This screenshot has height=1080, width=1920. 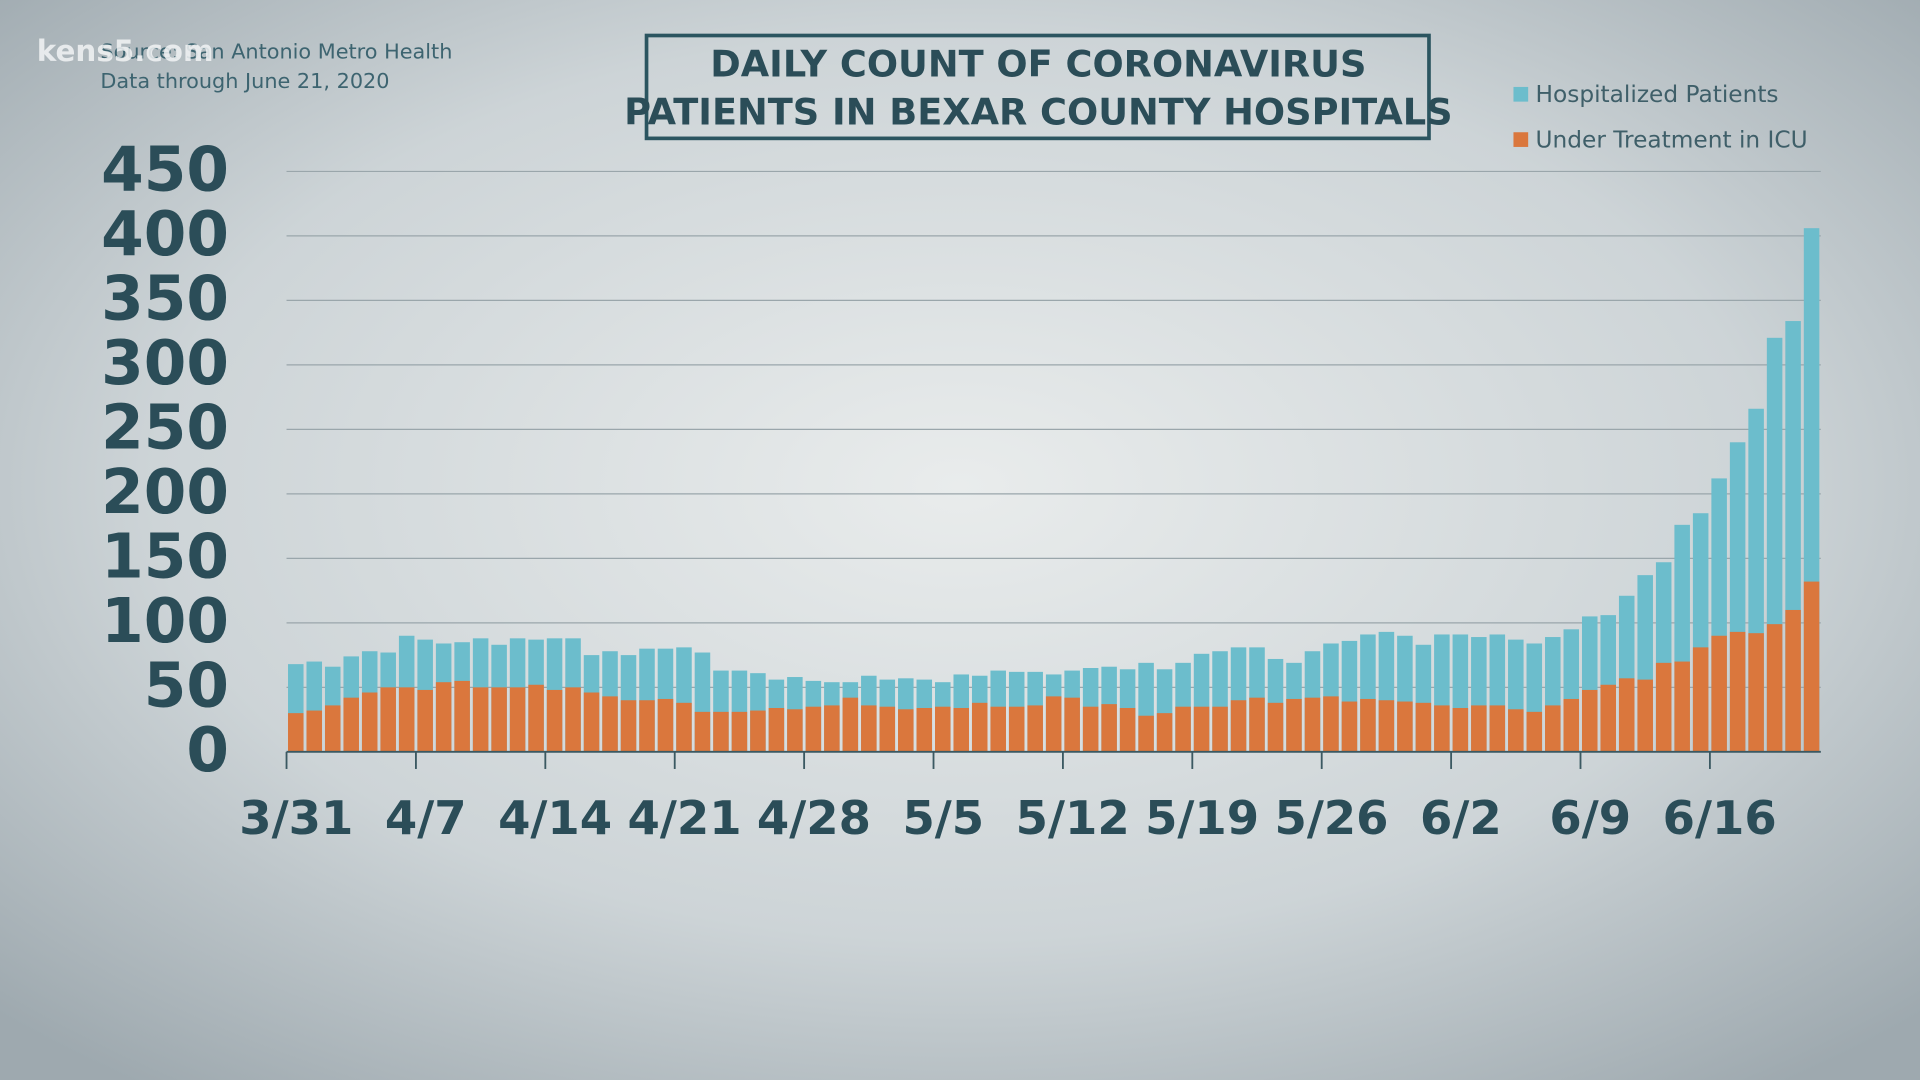 What do you see at coordinates (1037, 87) in the screenshot?
I see `title-box` at bounding box center [1037, 87].